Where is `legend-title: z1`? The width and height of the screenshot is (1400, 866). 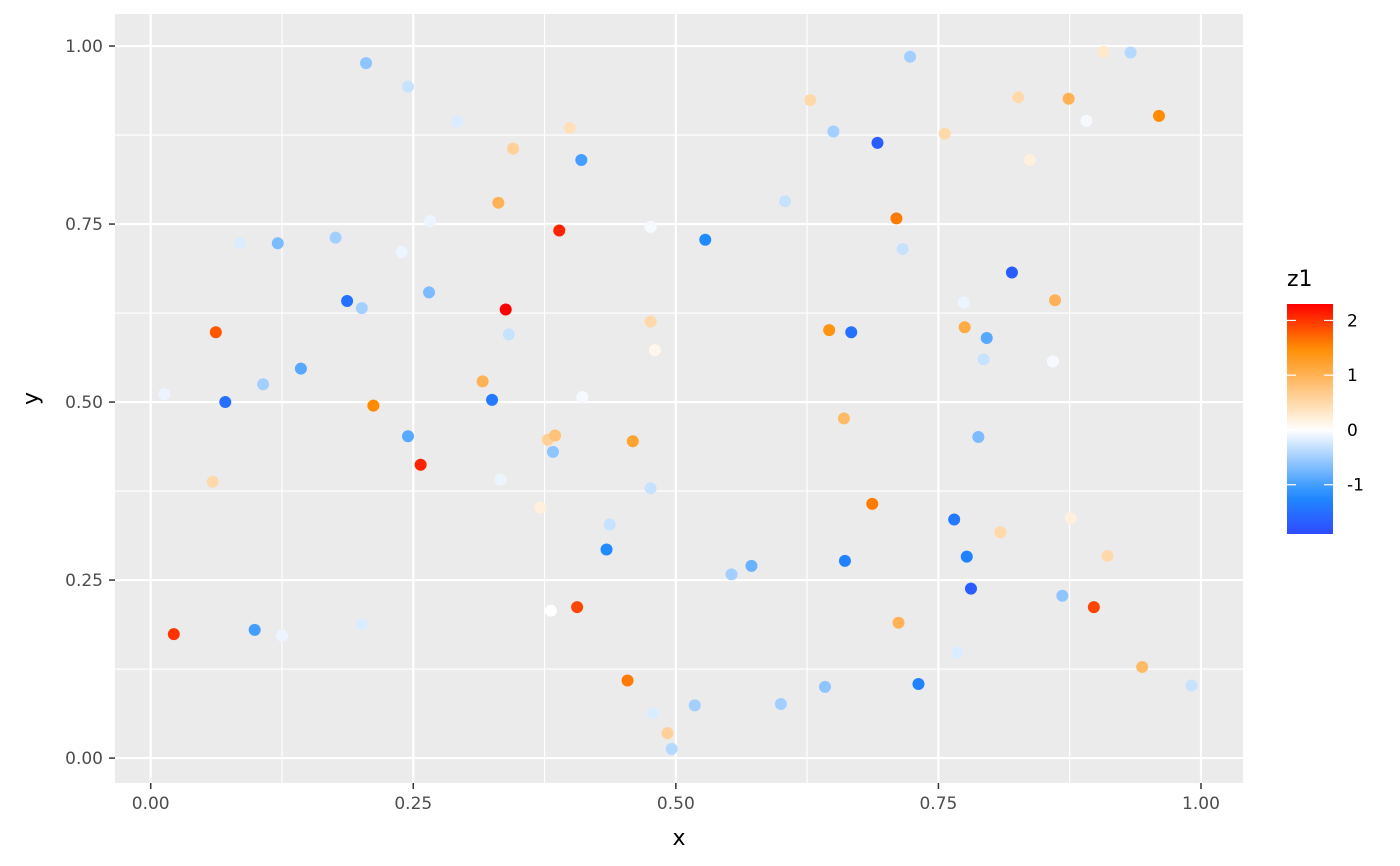 legend-title: z1 is located at coordinates (1300, 279).